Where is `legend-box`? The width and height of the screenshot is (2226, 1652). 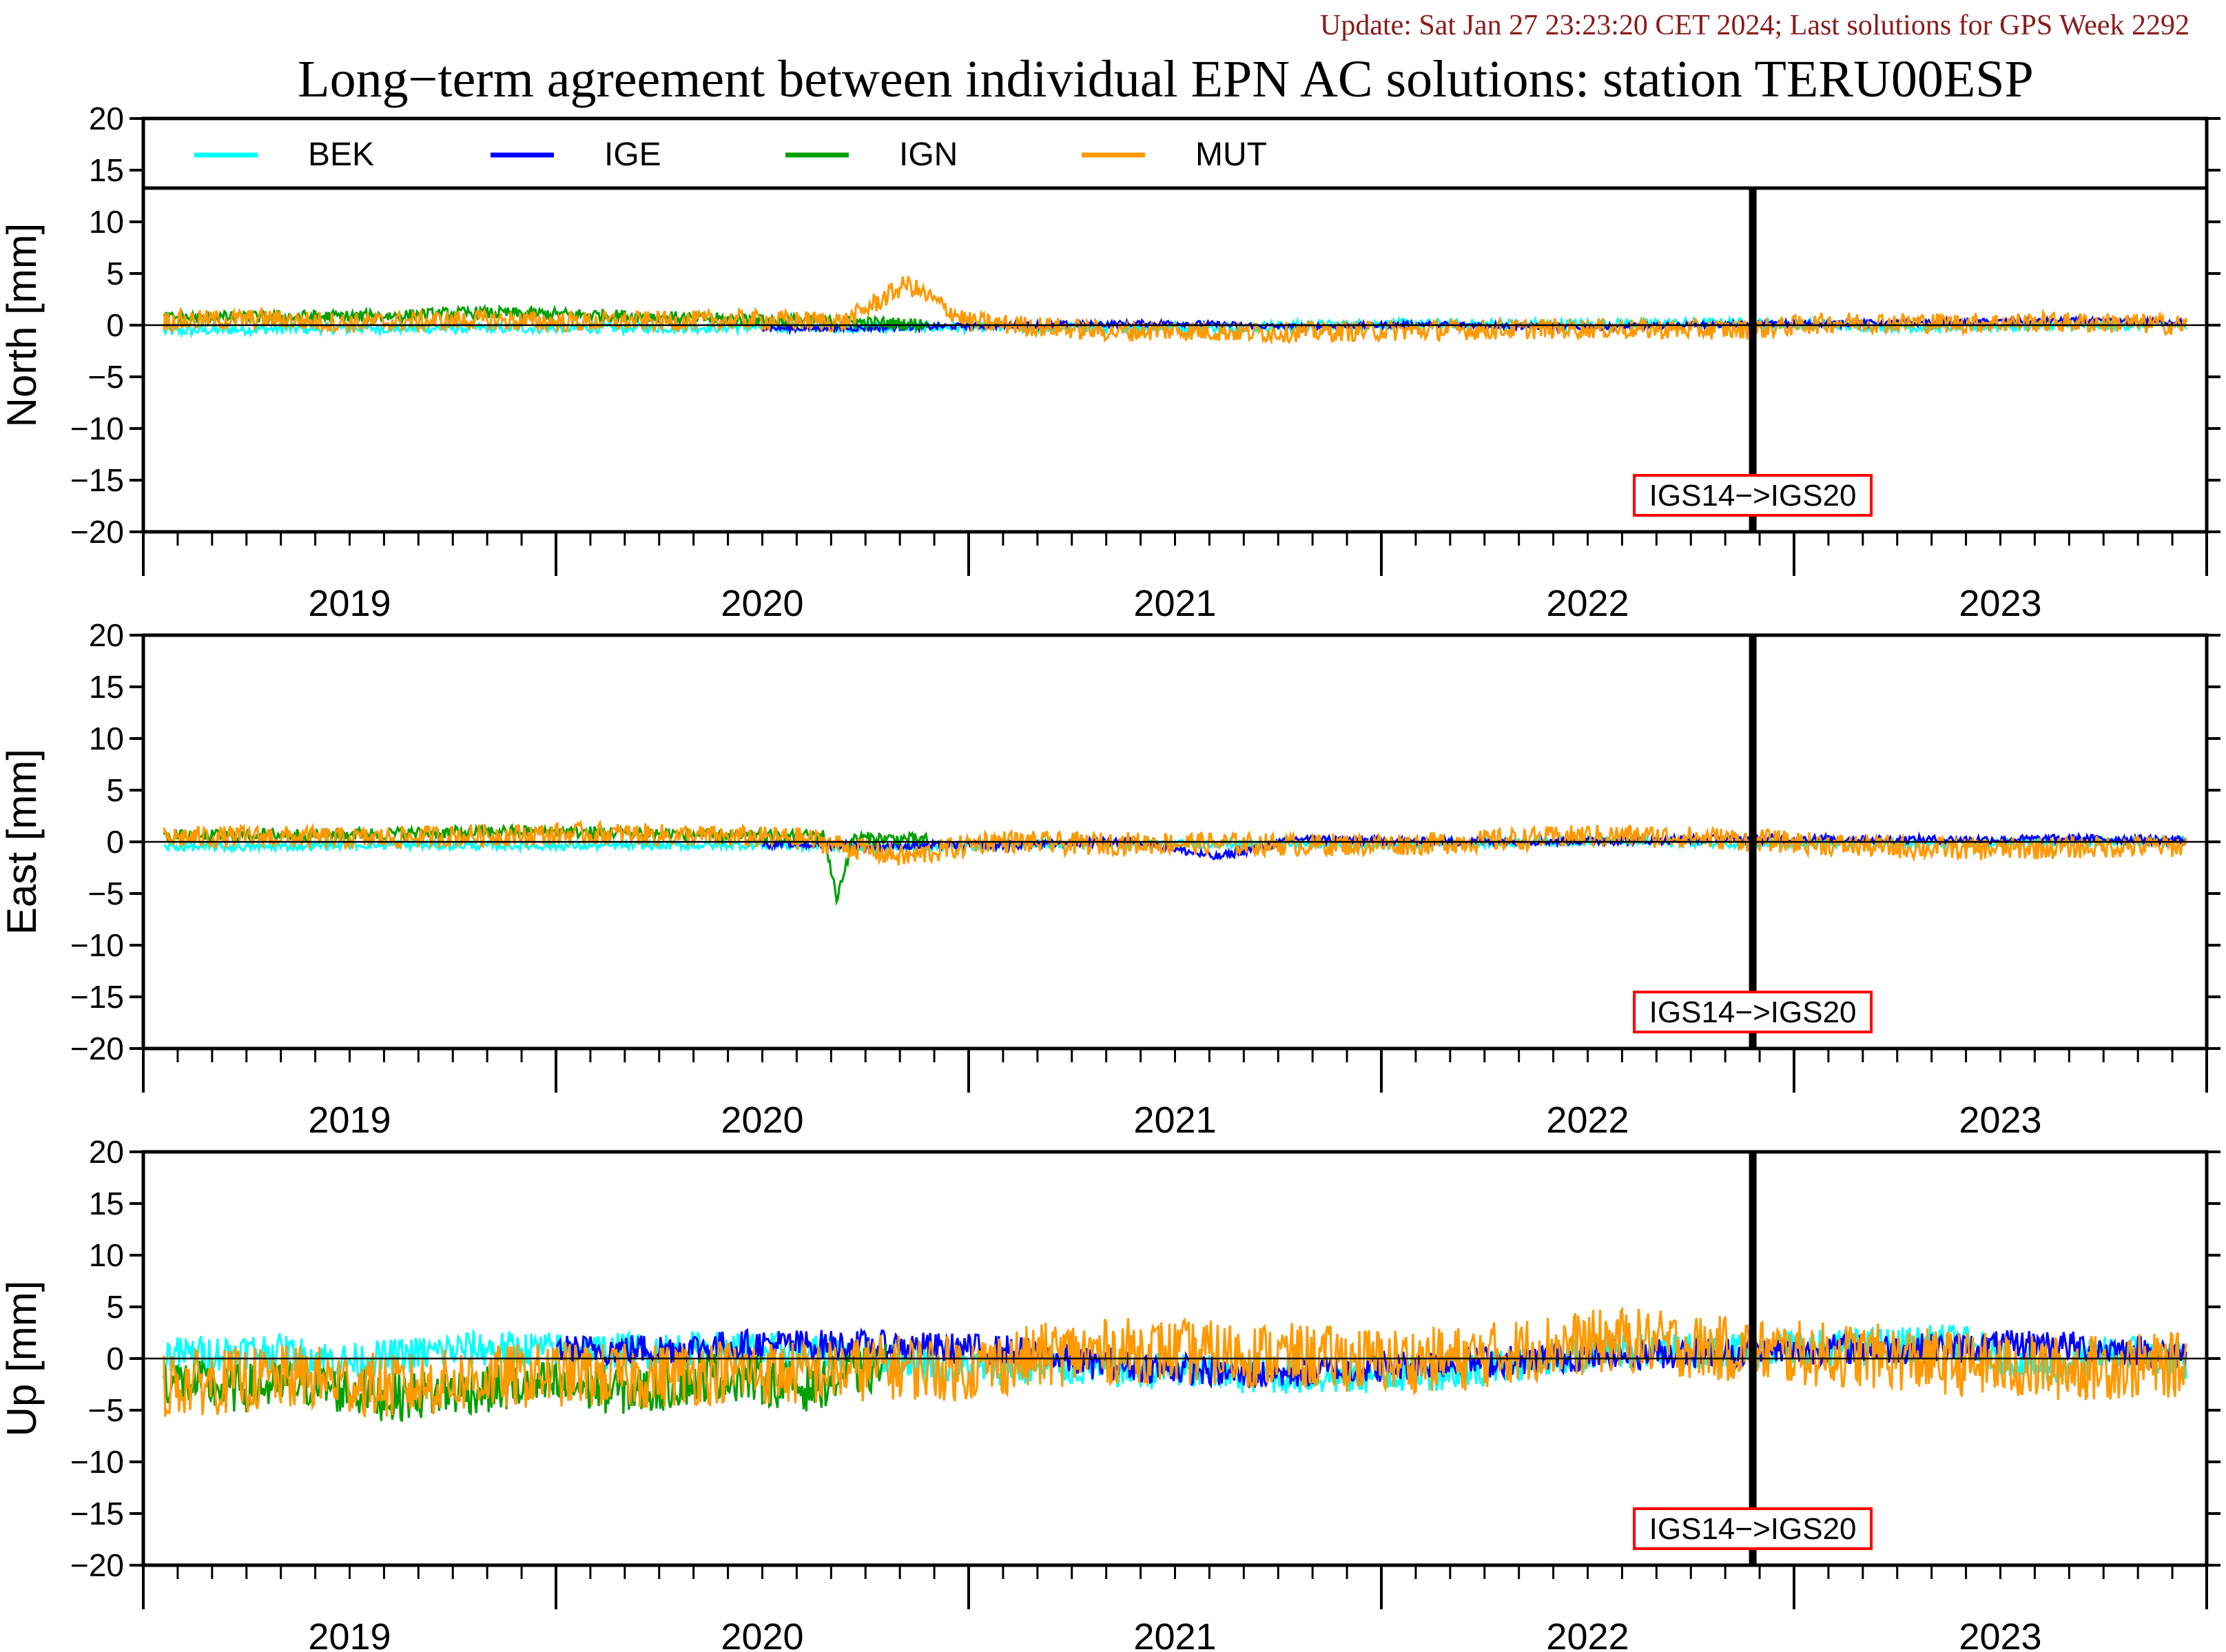 legend-box is located at coordinates (1175, 153).